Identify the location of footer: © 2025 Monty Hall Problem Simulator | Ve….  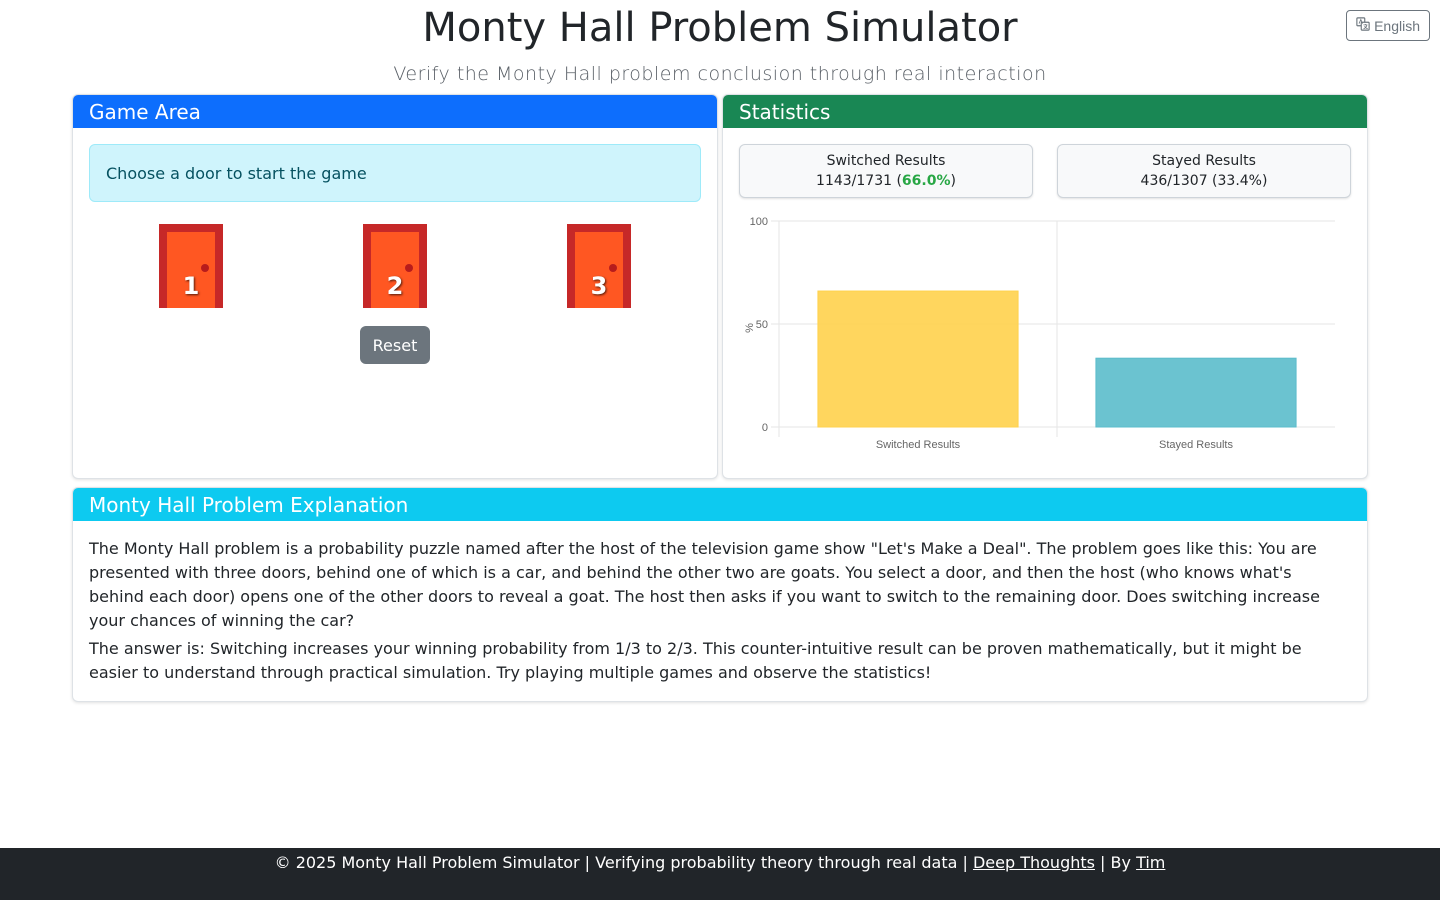
(720, 874).